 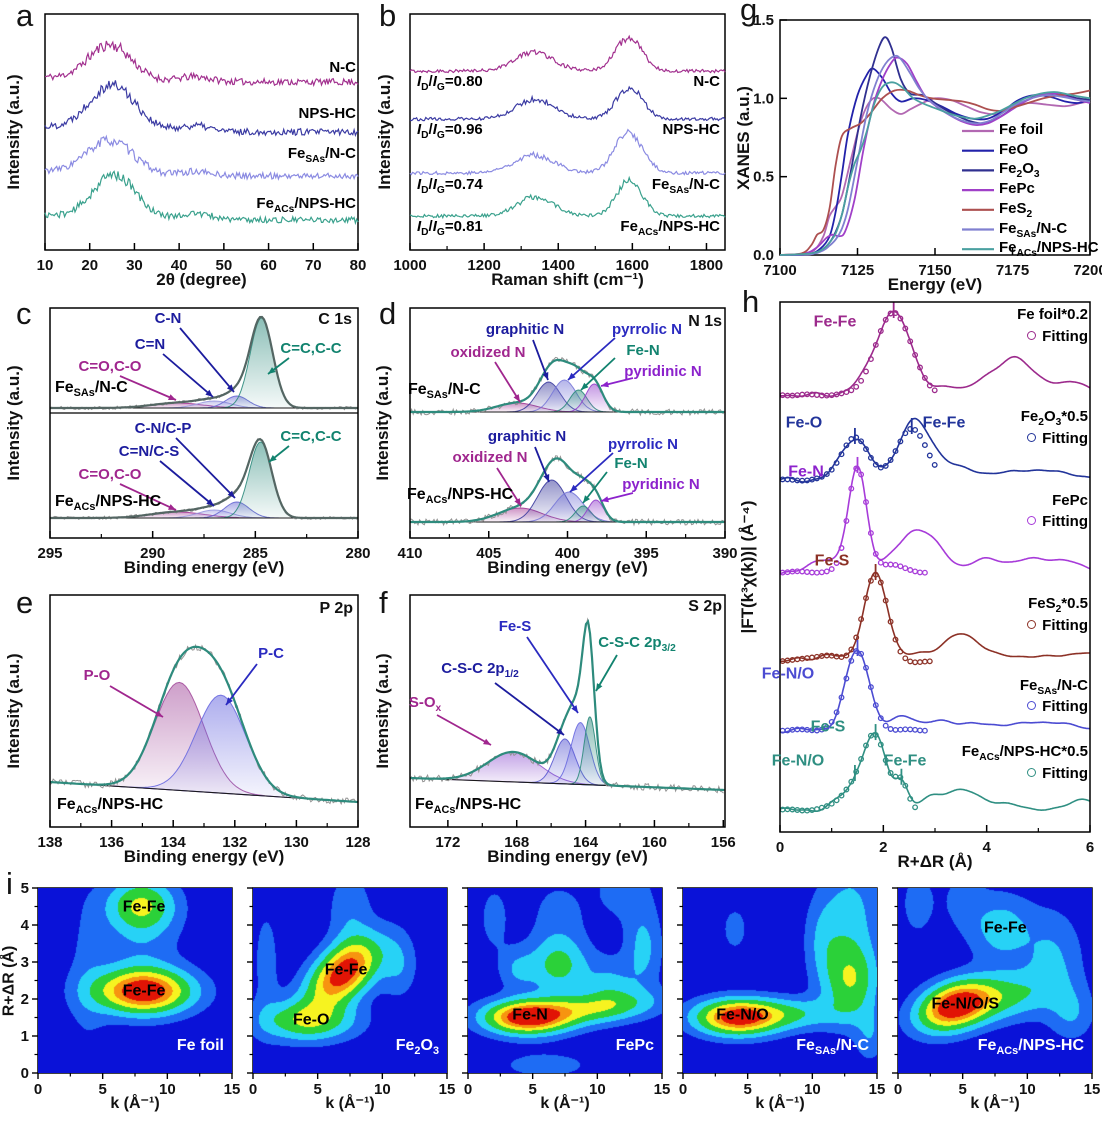 What do you see at coordinates (567, 434) in the screenshot?
I see `plot-svg-d: 410 405 400 395 390` at bounding box center [567, 434].